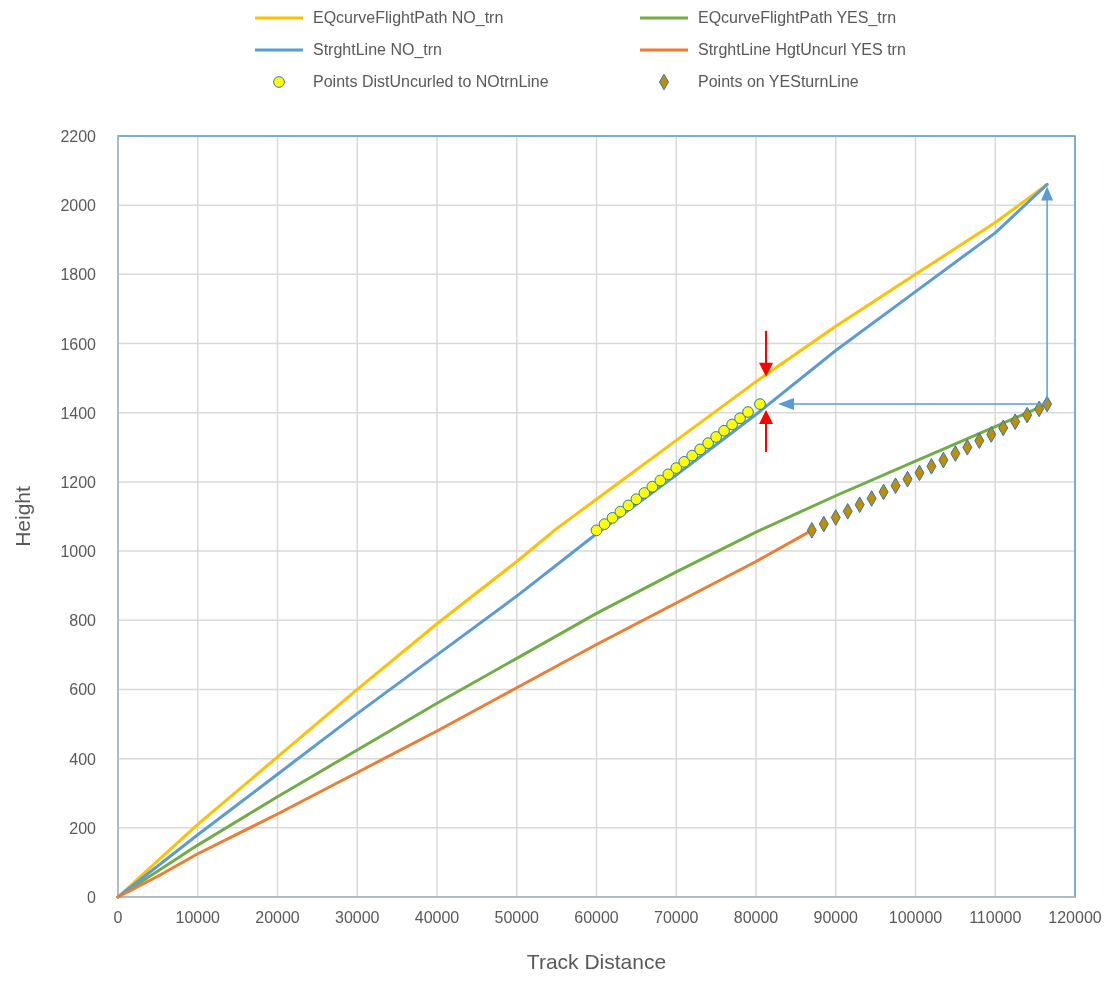 This screenshot has height=983, width=1115. I want to click on x-axis-title: Track Distance, so click(596, 961).